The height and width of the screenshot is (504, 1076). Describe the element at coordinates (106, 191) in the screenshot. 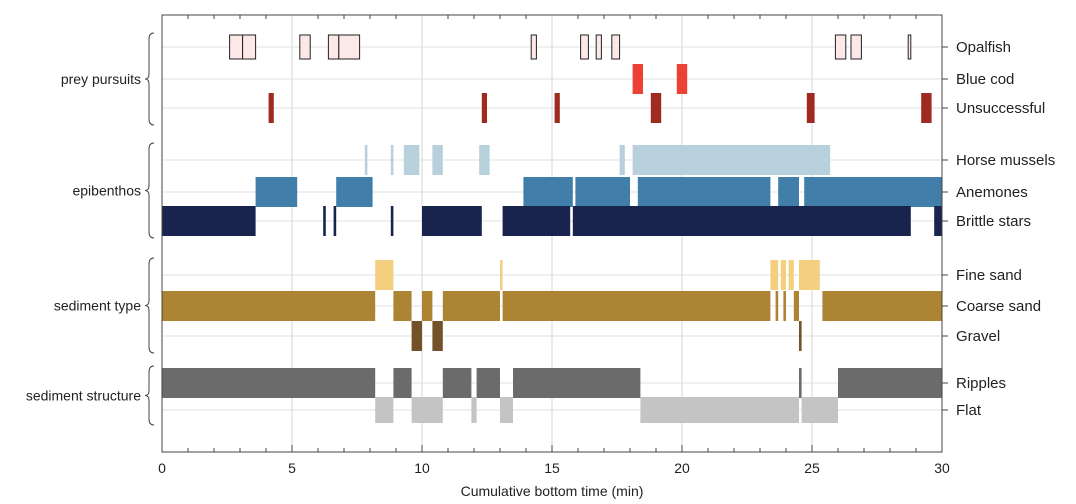

I see `group-label-epibenthos: epibenthos` at that location.